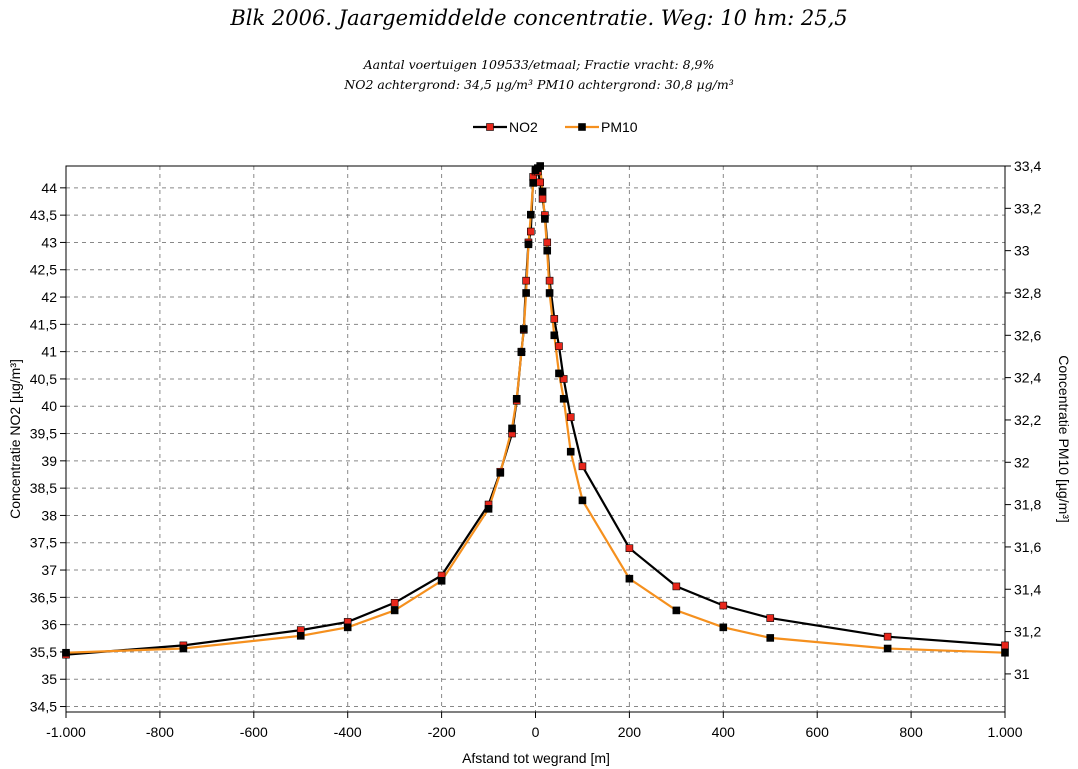  I want to click on x-tick-label: -400, so click(348, 732).